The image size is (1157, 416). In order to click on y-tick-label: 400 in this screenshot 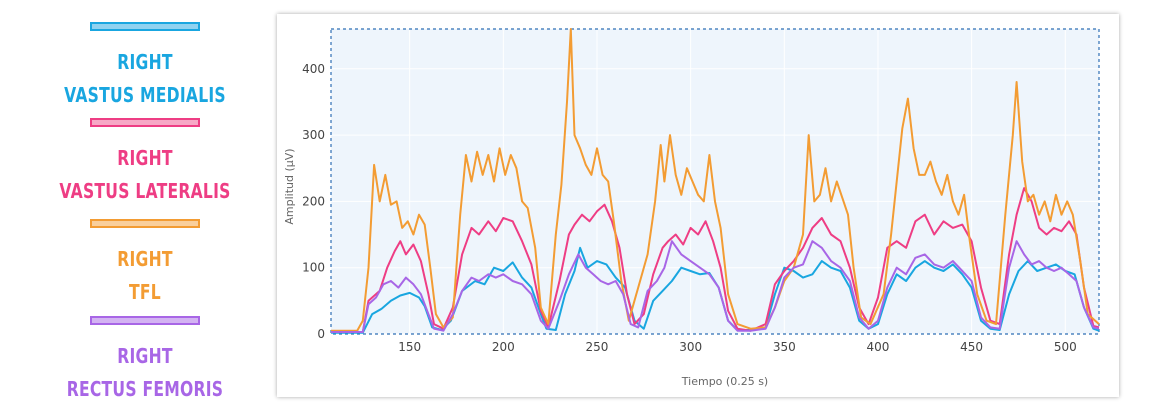, I will do `click(313, 69)`.